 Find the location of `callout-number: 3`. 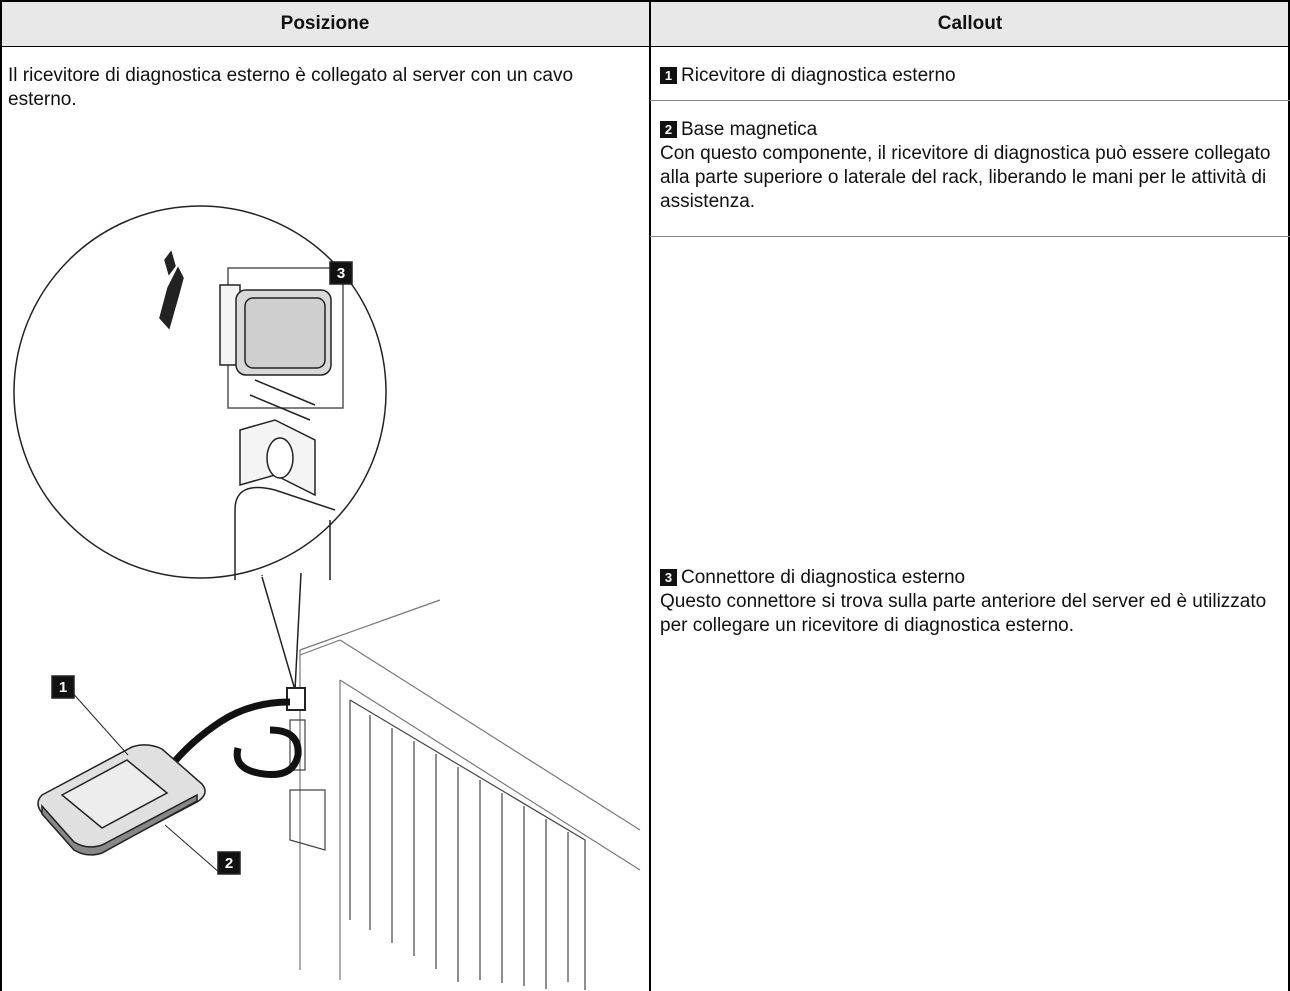

callout-number: 3 is located at coordinates (668, 577).